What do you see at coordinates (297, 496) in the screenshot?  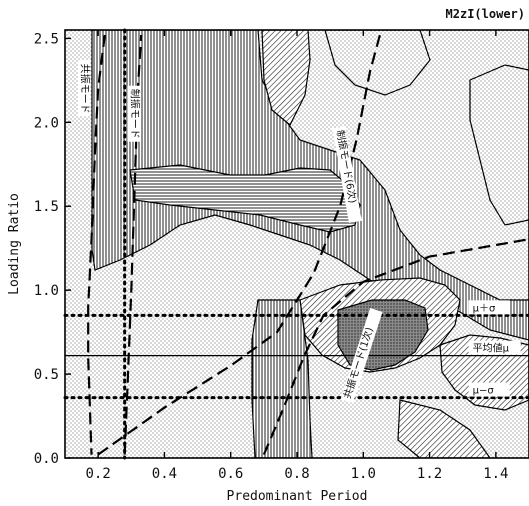 I see `x-axis-label: Predominant Period` at bounding box center [297, 496].